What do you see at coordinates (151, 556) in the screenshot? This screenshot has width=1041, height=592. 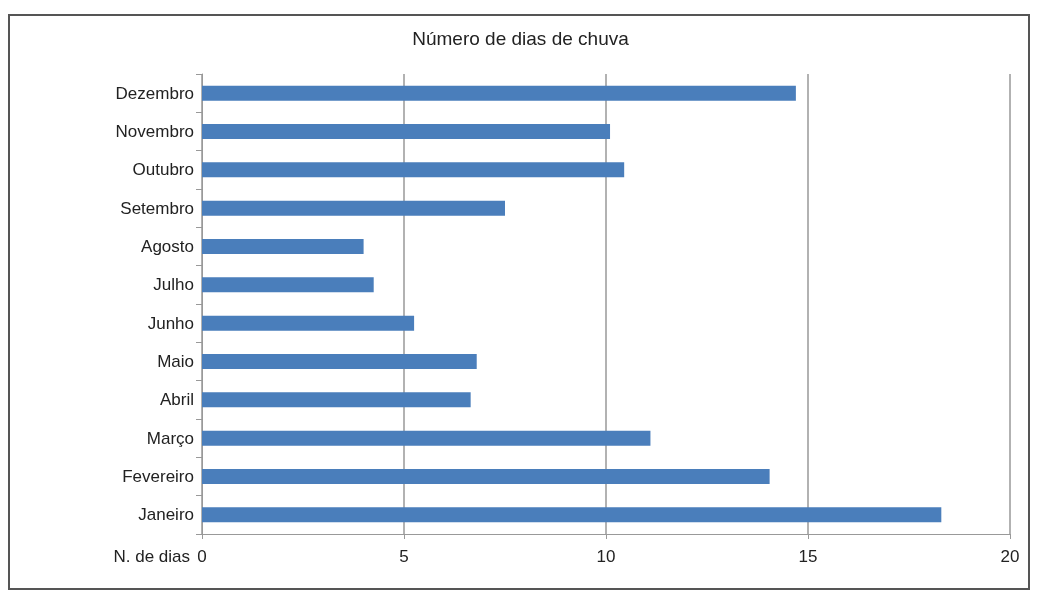 I see `x-axis-title: N. de dias` at bounding box center [151, 556].